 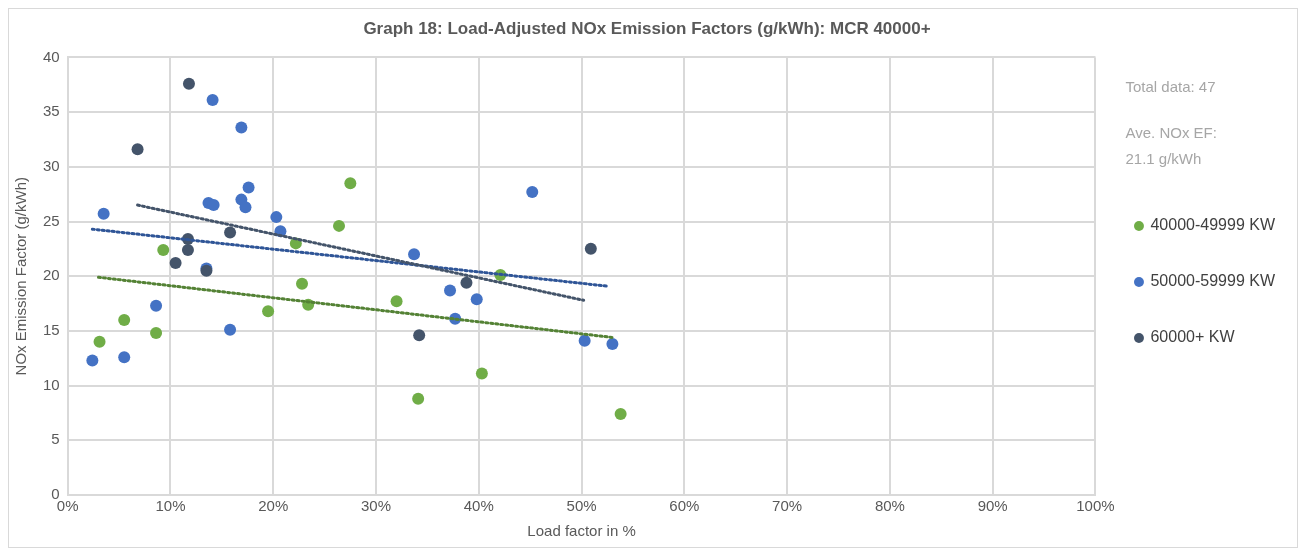 I want to click on x-tick-label: 20%, so click(x=273, y=506).